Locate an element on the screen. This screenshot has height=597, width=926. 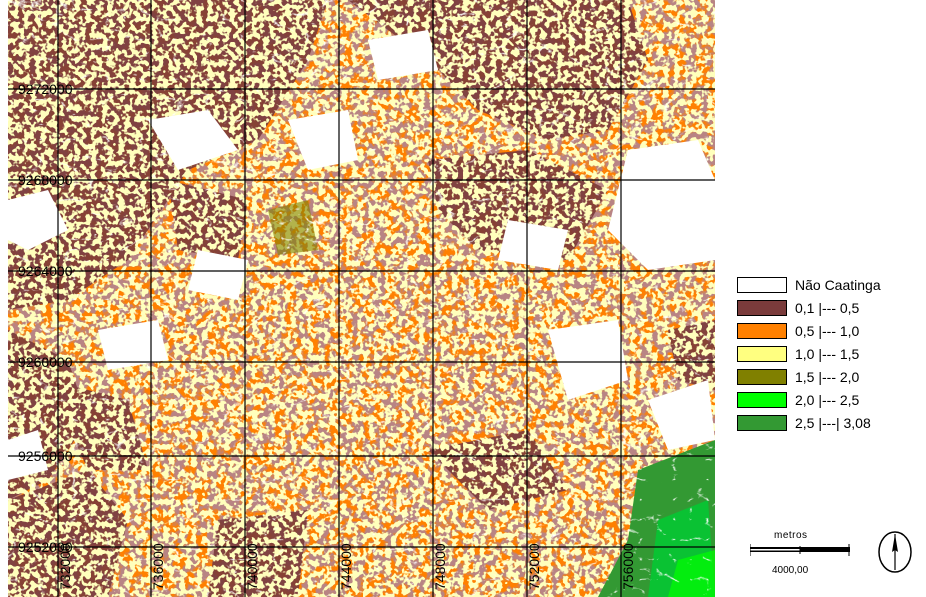
northing-label: 9268000 is located at coordinates (45, 180).